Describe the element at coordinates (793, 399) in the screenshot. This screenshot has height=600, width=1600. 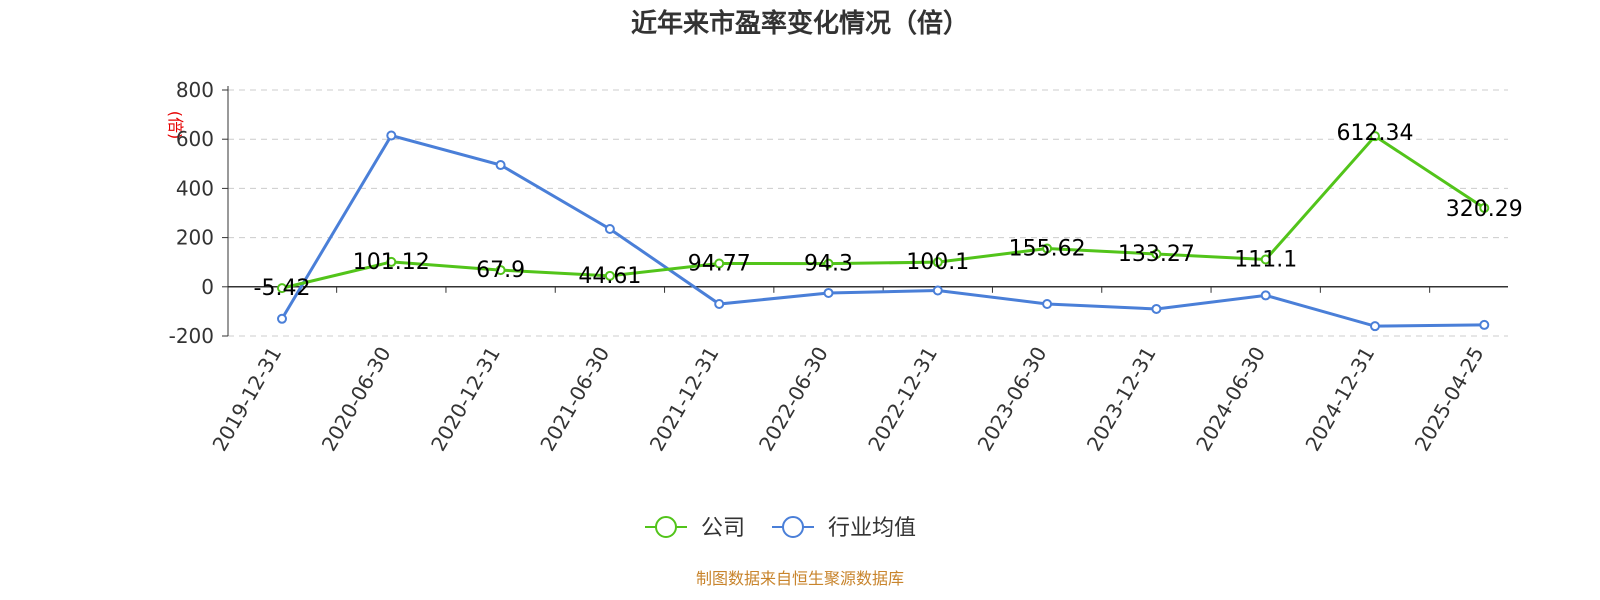
I see `x-tick-label: 2022-06-30` at that location.